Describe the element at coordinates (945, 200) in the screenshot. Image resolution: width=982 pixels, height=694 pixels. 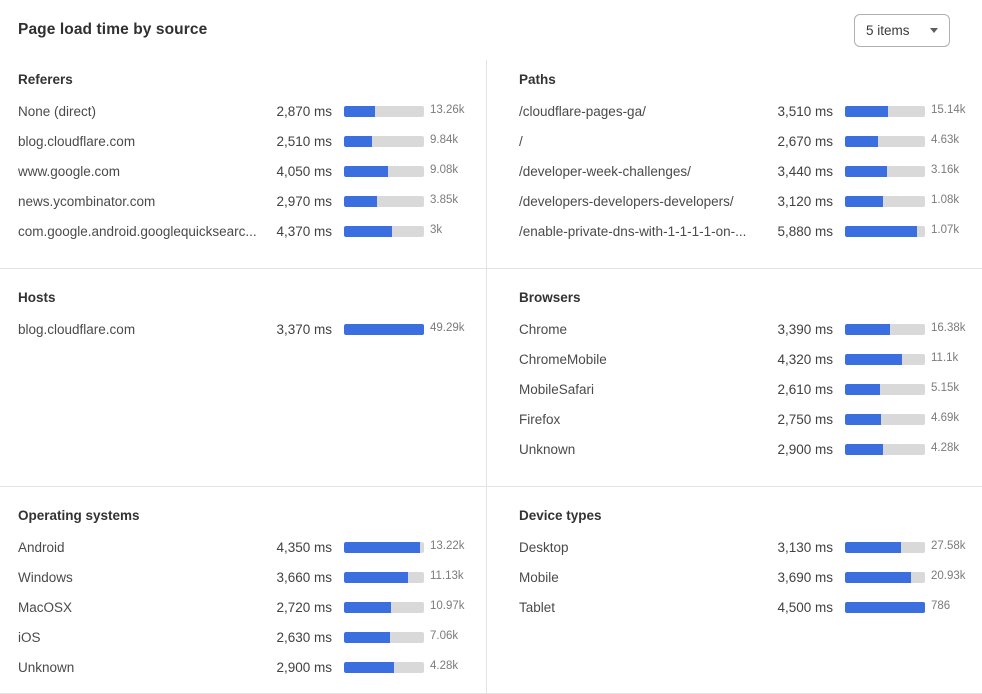
I see `metric-count: 1.08k` at that location.